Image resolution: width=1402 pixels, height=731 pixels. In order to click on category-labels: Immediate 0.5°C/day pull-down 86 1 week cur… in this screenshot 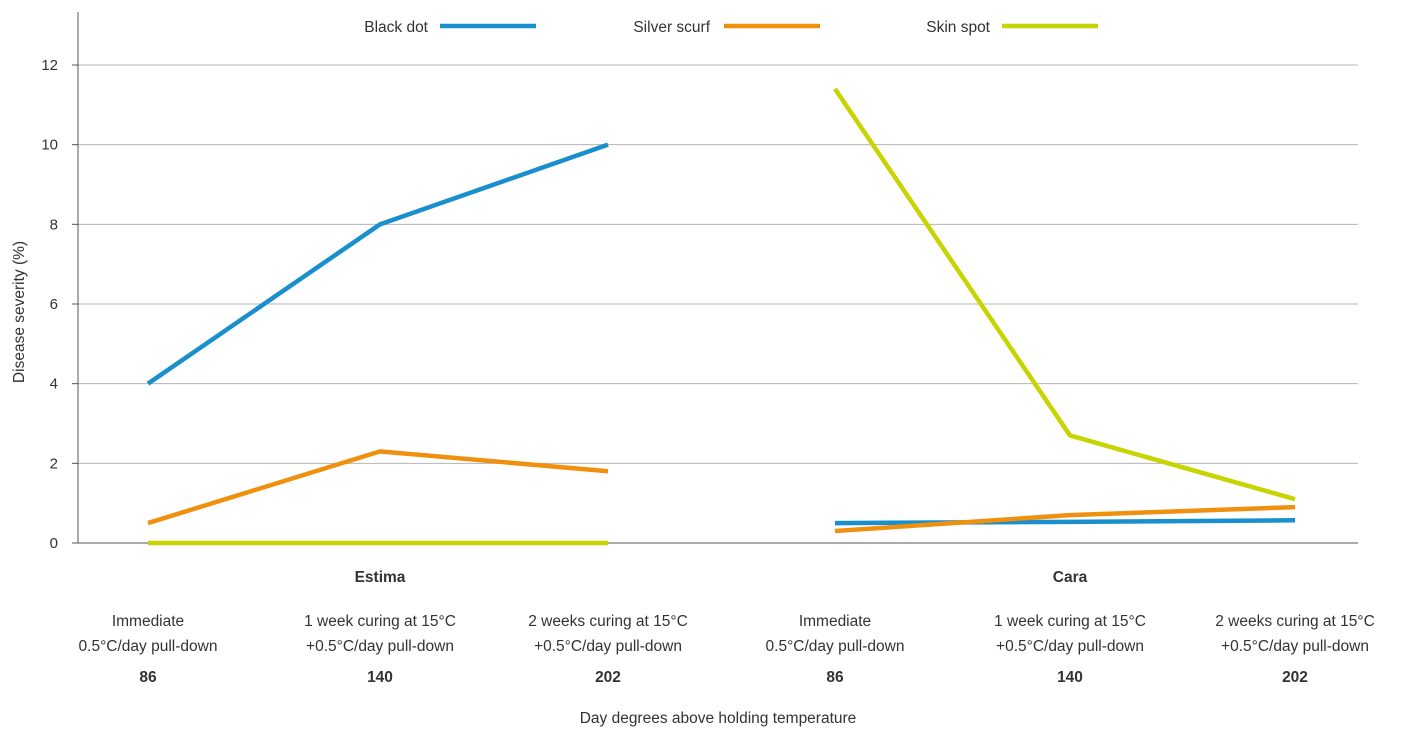, I will do `click(727, 649)`.